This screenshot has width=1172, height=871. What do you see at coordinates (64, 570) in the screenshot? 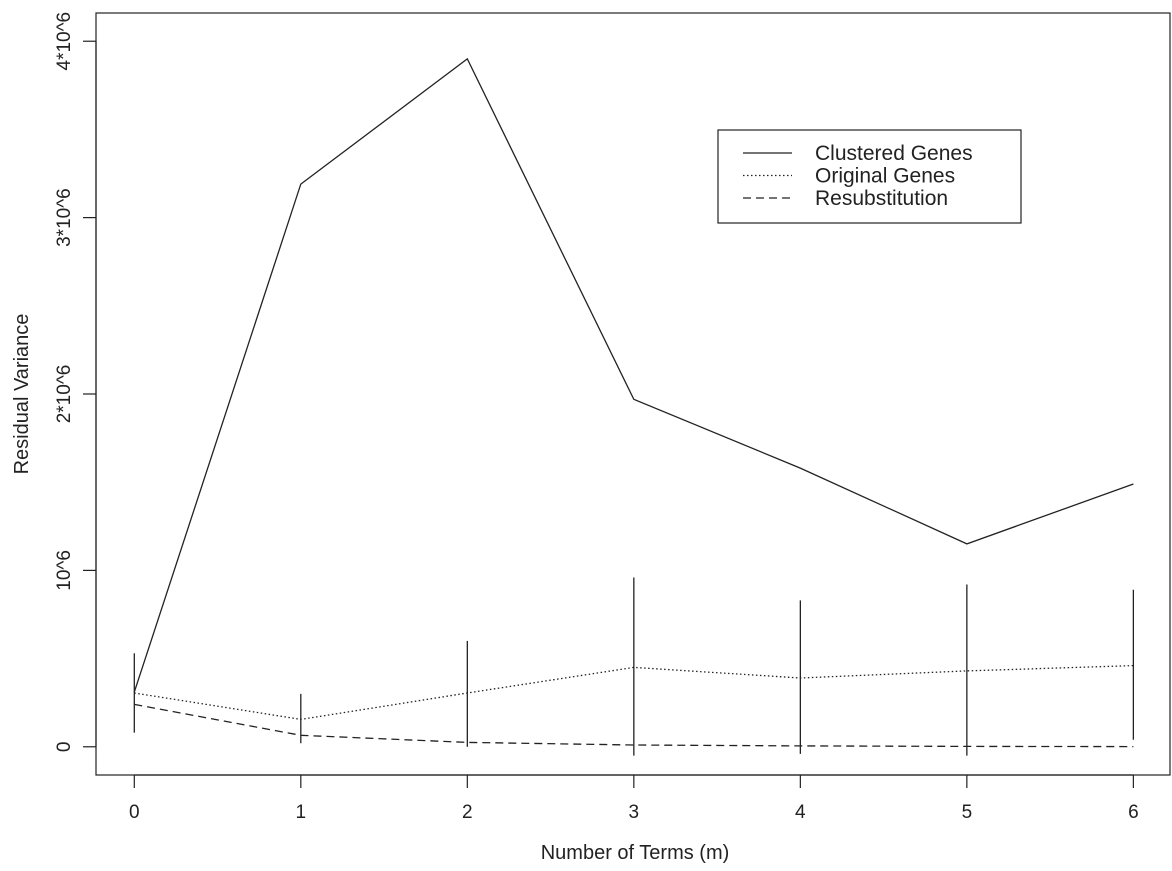
I see `y-tick-label-1: 10^6` at bounding box center [64, 570].